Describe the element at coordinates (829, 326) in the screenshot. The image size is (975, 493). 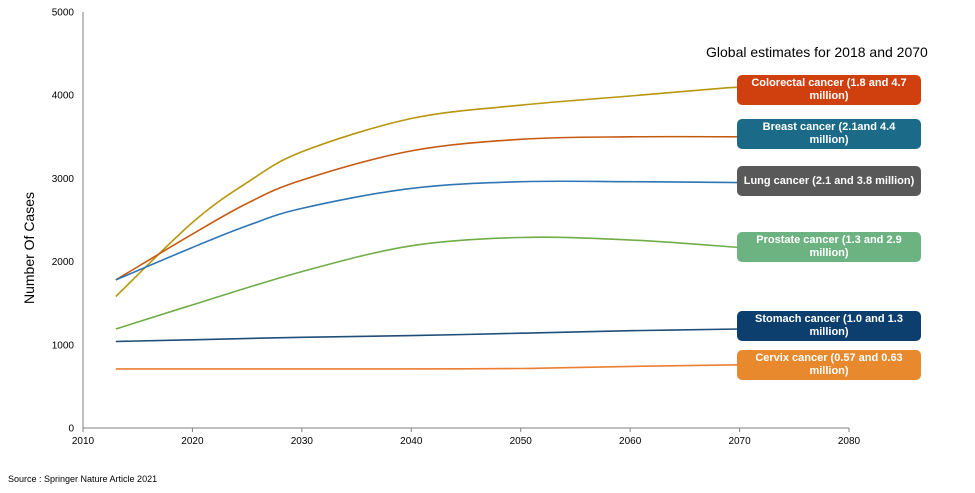
I see `label-stomach: Stomach cancer (1.0 and 1.3 million)` at that location.